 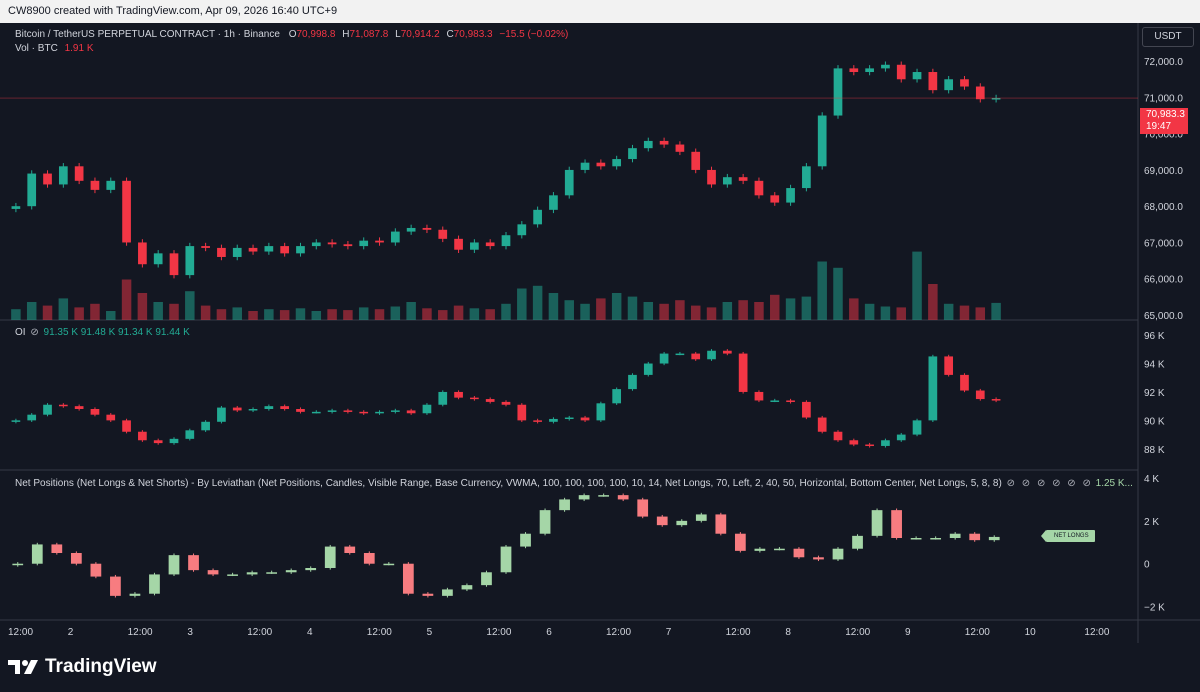 What do you see at coordinates (908, 632) in the screenshot?
I see `time-axis-tick-label: 9` at bounding box center [908, 632].